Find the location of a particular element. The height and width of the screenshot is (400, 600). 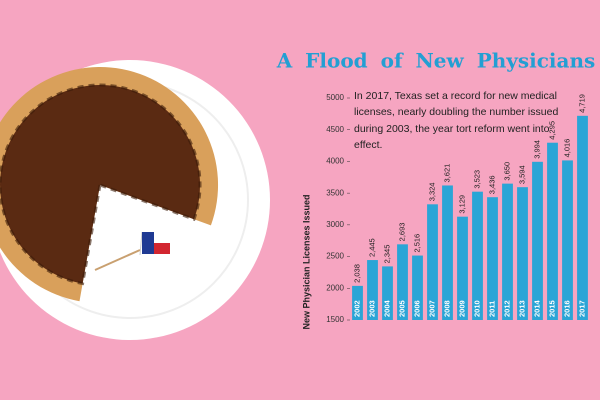

y-tick-label: 3000 is located at coordinates (335, 224).